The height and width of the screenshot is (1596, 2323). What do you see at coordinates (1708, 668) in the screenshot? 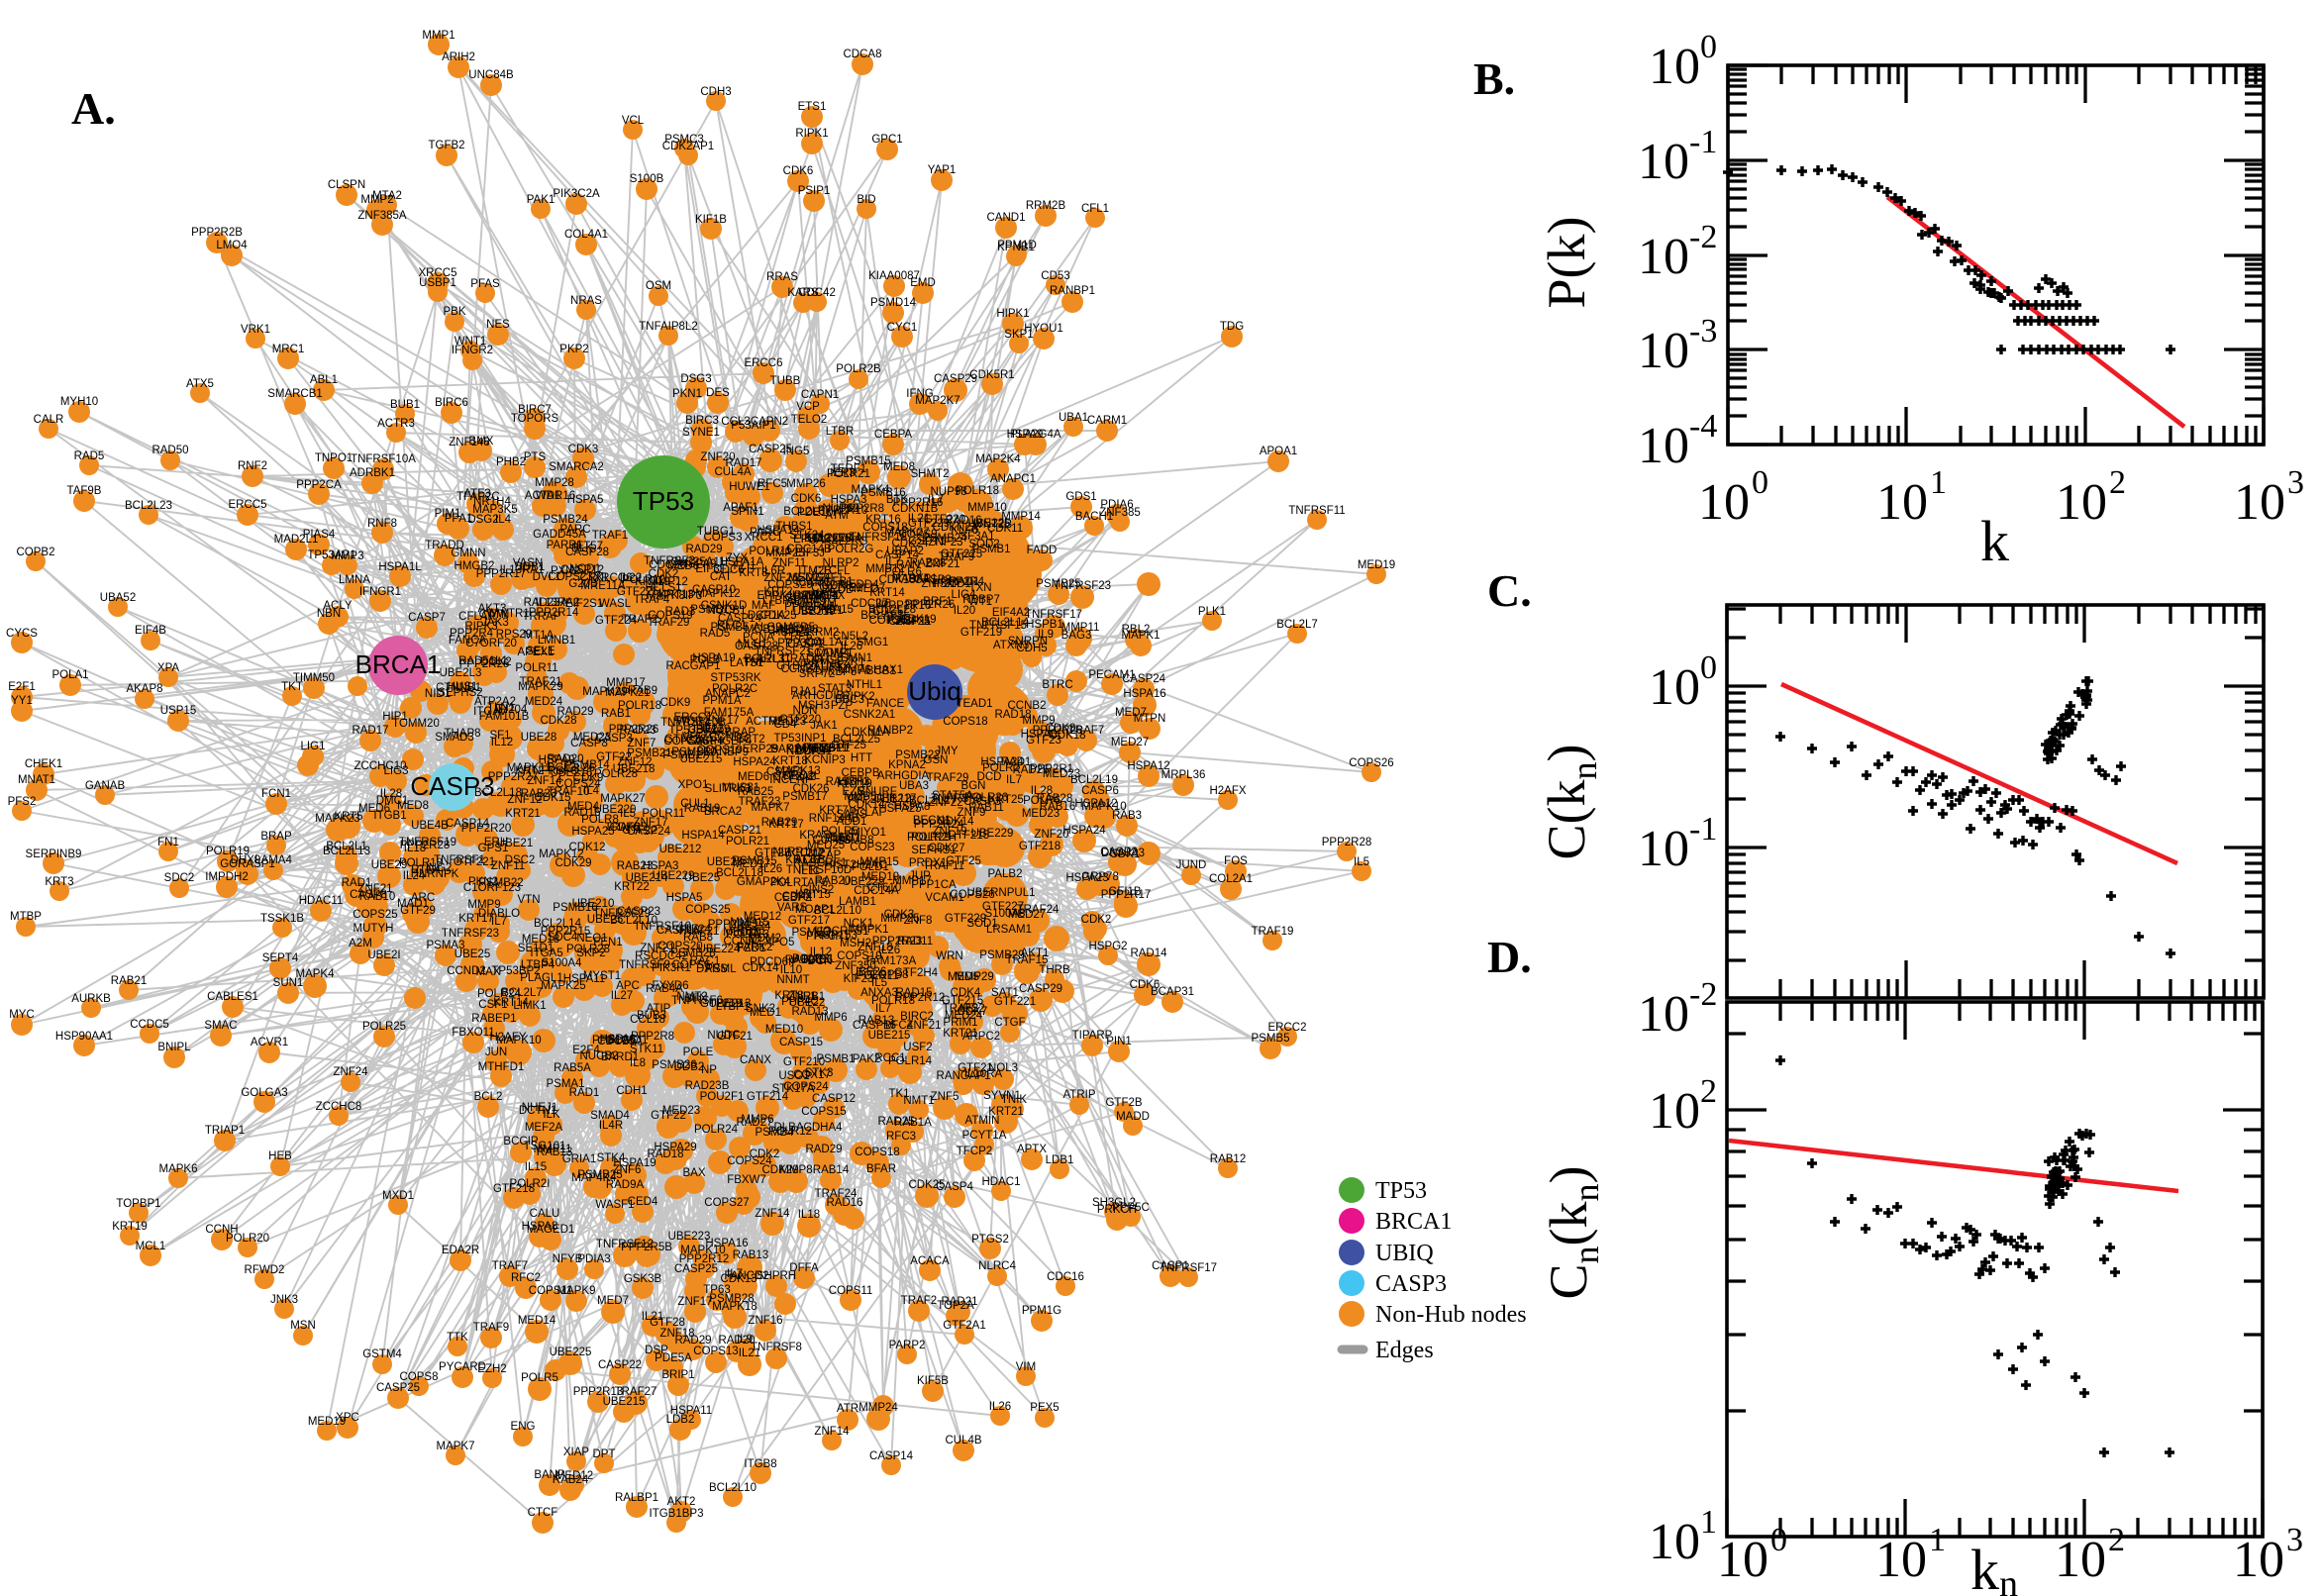
I see `svg-text: 0` at bounding box center [1708, 668].